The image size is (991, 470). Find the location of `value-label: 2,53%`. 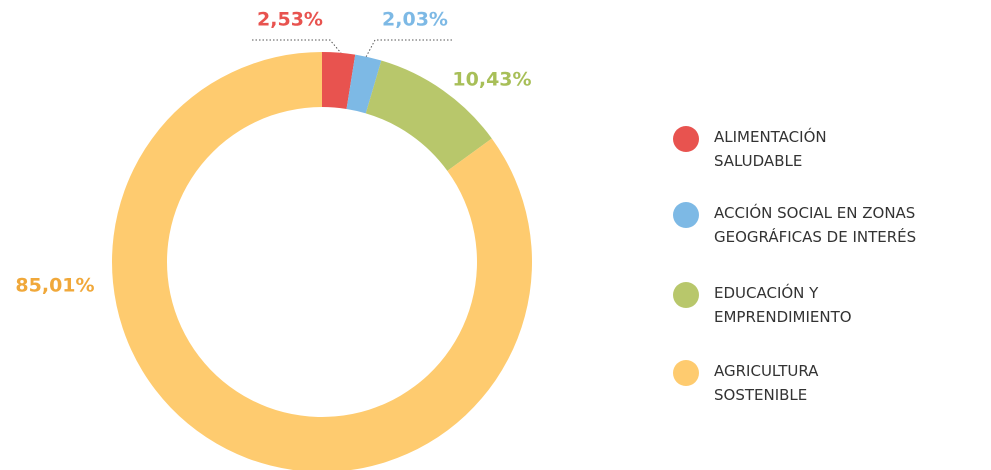

value-label: 2,53% is located at coordinates (290, 20).